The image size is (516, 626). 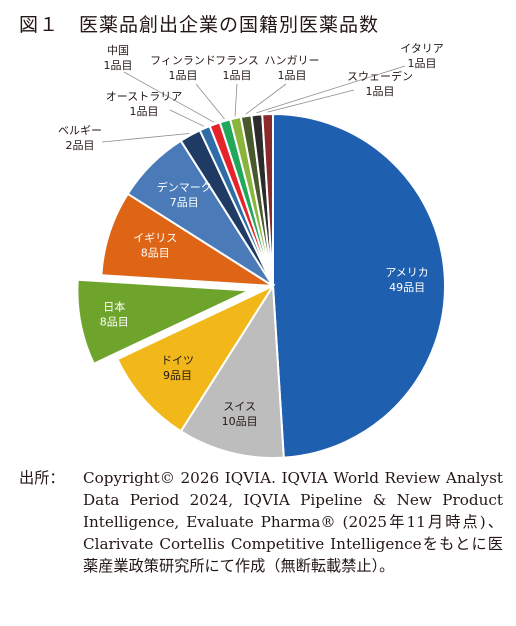 I want to click on slice-name-1: スイス, so click(x=239, y=406).